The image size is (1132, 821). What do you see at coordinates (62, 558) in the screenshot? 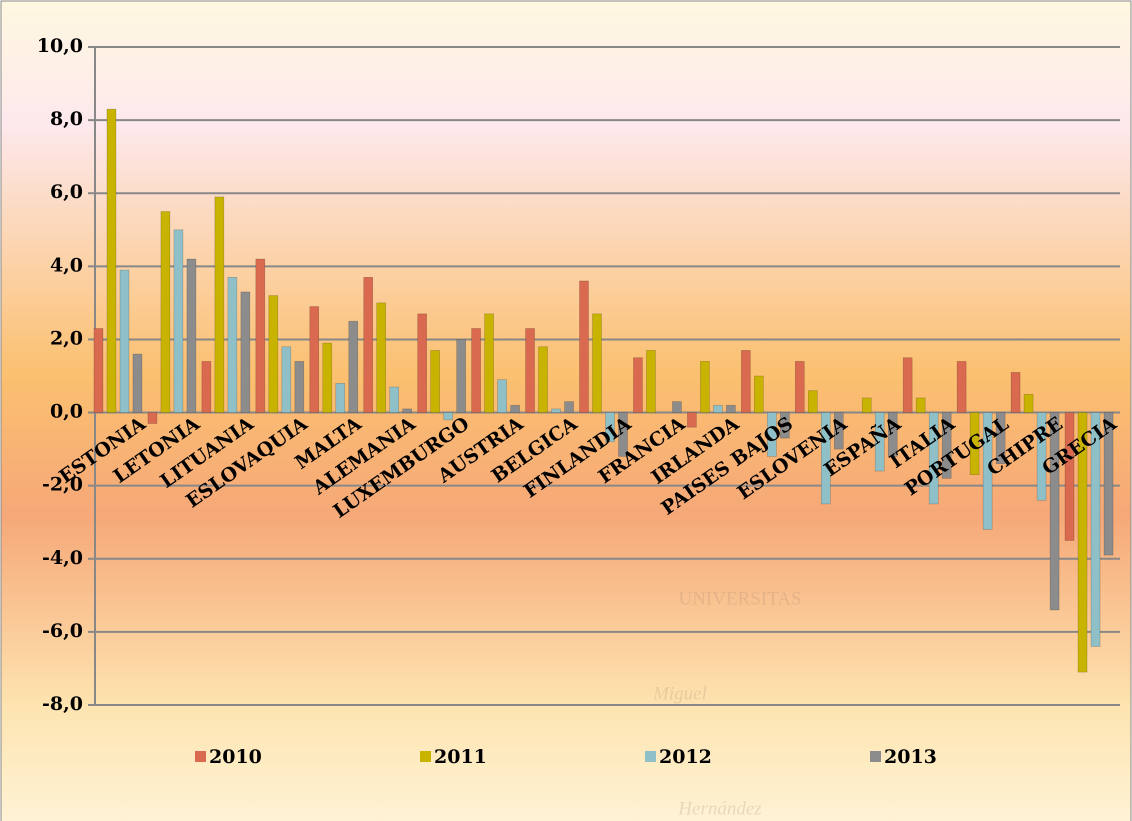
I see `y-tick-label: -4,0` at bounding box center [62, 558].